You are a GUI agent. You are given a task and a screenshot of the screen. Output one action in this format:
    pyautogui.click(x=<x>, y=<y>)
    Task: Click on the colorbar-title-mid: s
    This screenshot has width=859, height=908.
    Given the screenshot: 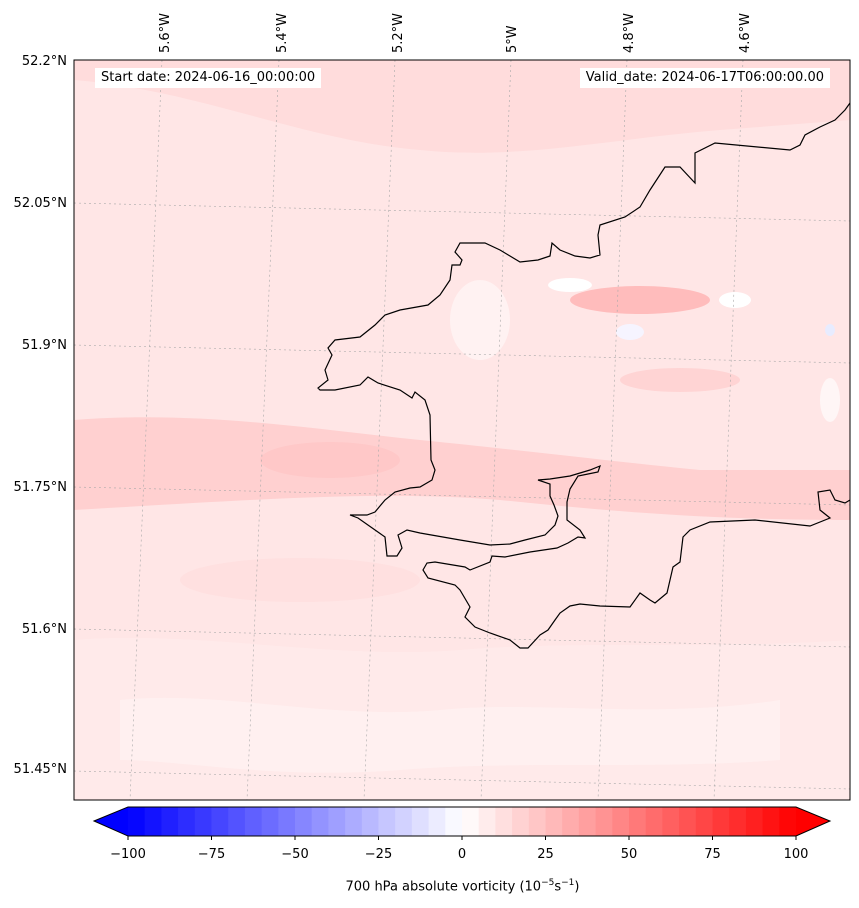 What is the action you would take?
    pyautogui.click(x=558, y=887)
    